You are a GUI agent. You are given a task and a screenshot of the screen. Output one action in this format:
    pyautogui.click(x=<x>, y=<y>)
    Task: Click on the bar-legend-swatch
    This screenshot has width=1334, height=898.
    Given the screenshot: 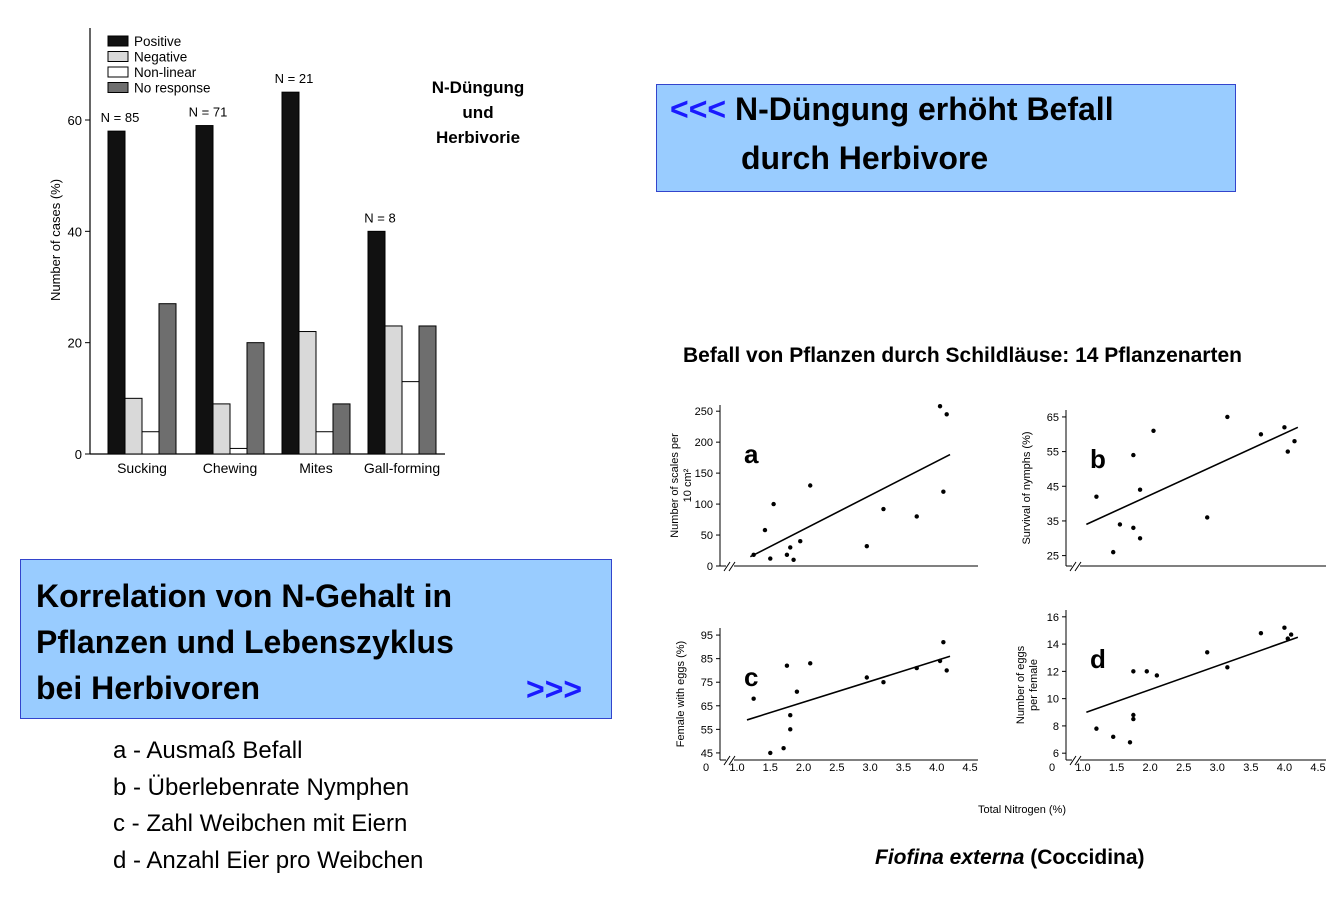 What is the action you would take?
    pyautogui.click(x=118, y=87)
    